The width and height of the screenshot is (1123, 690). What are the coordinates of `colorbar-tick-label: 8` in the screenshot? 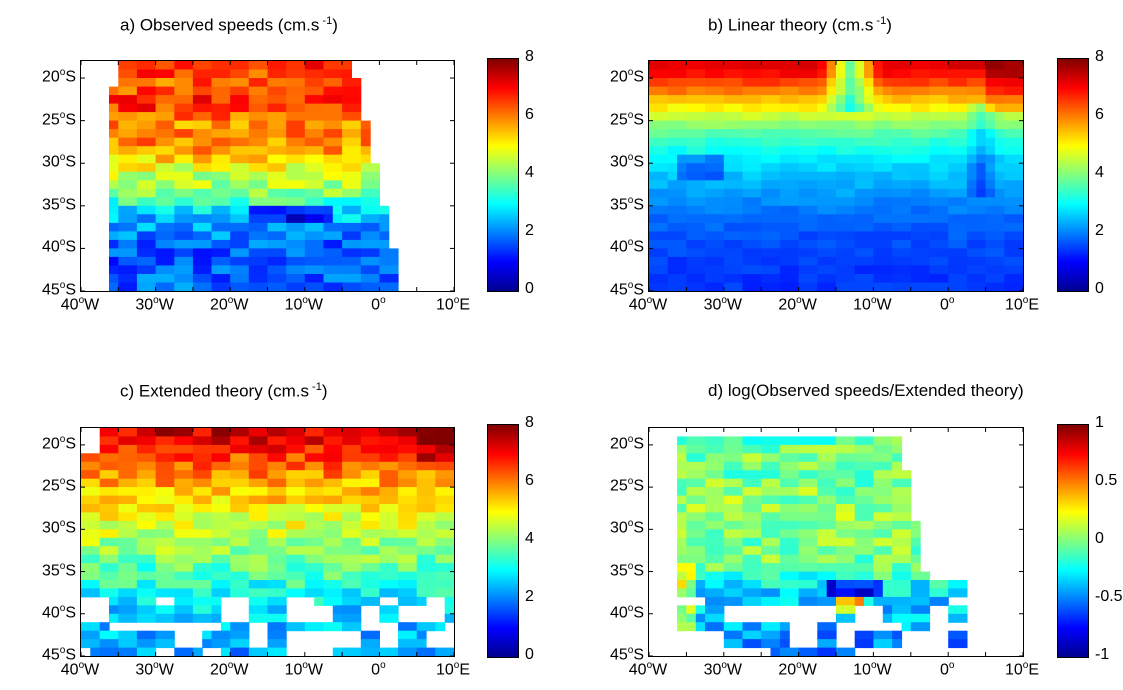 It's located at (529, 422).